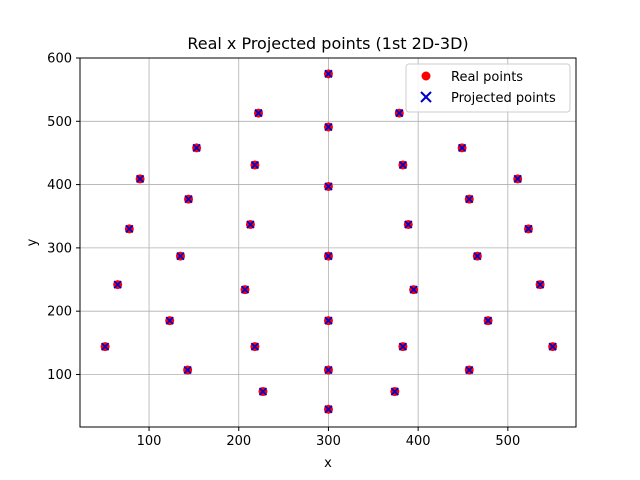  Describe the element at coordinates (487, 77) in the screenshot. I see `legend-label-real: Real points` at that location.